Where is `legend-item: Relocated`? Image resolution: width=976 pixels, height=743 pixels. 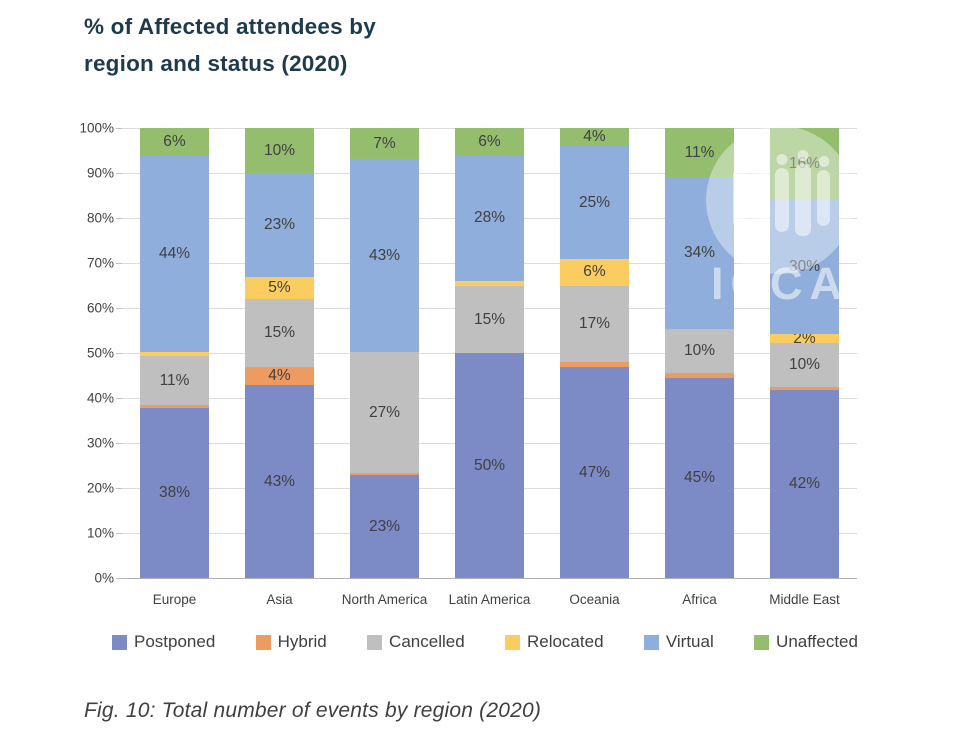
legend-item: Relocated is located at coordinates (554, 642).